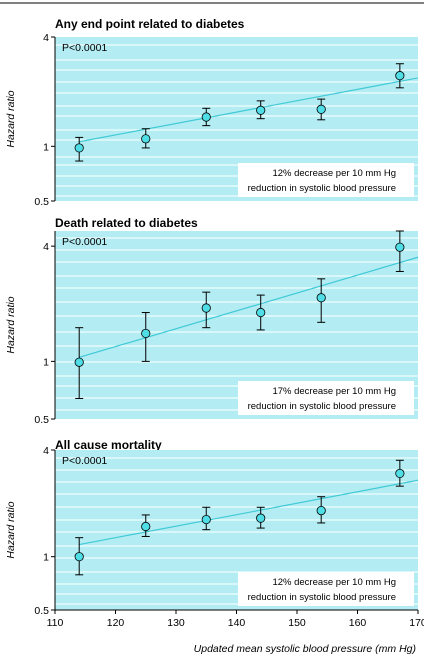  I want to click on panel-title: Death related to diabetes, so click(126, 223).